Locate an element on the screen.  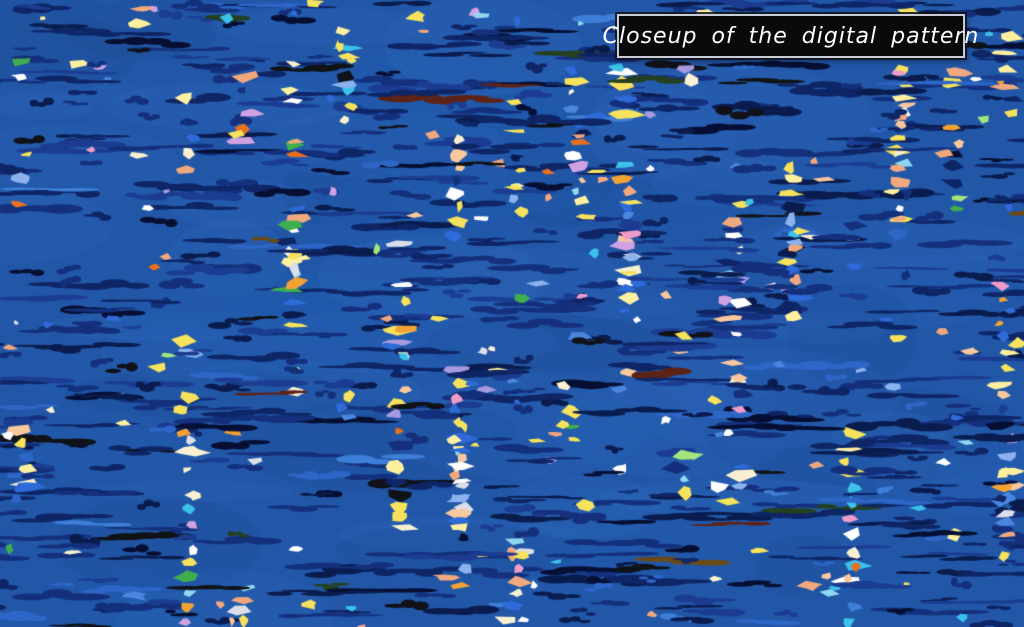
caption-label: Closeup of the digital pattern is located at coordinates (790, 36).